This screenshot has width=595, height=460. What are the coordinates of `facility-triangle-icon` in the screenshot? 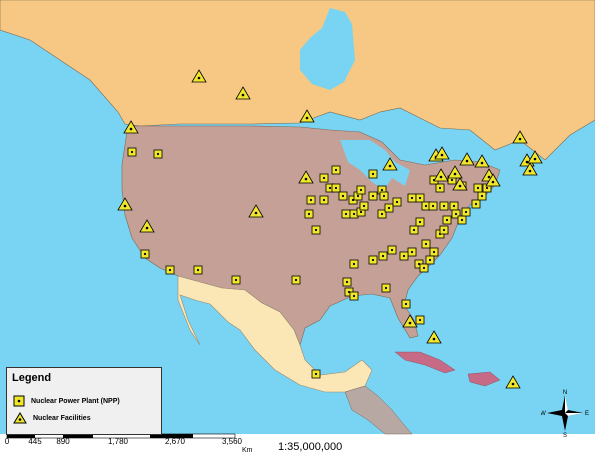 It's located at (20, 418).